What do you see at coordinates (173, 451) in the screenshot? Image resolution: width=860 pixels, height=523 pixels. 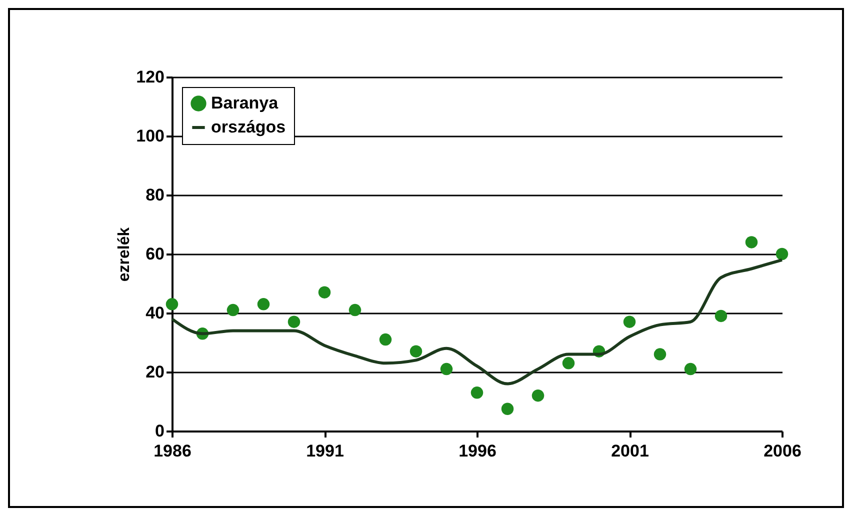 I see `x-tick-label: 1986` at bounding box center [173, 451].